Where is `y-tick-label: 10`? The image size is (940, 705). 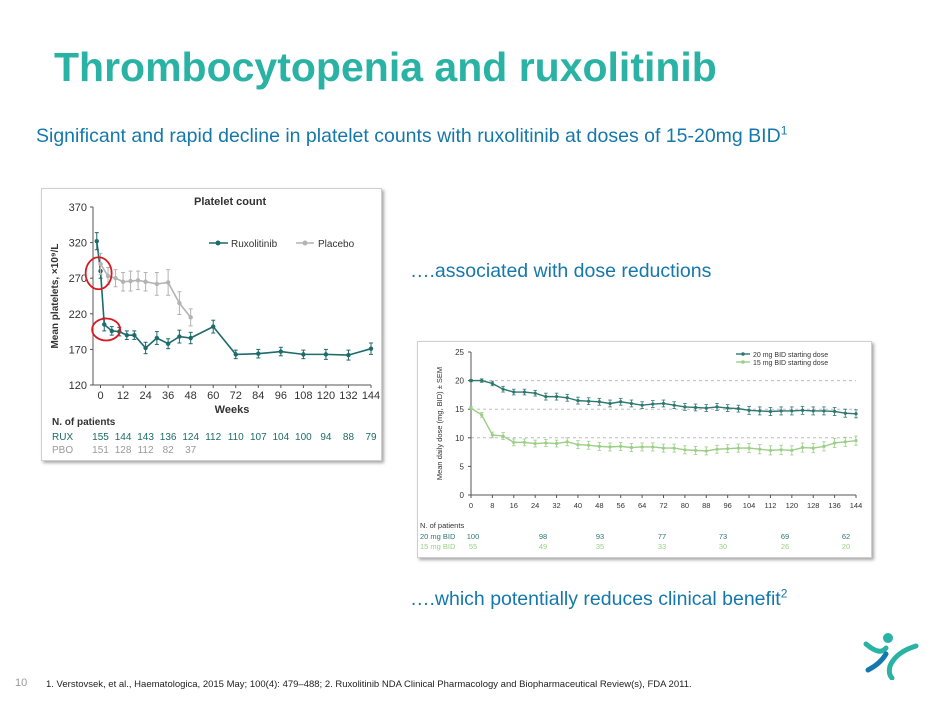 y-tick-label: 10 is located at coordinates (459, 438).